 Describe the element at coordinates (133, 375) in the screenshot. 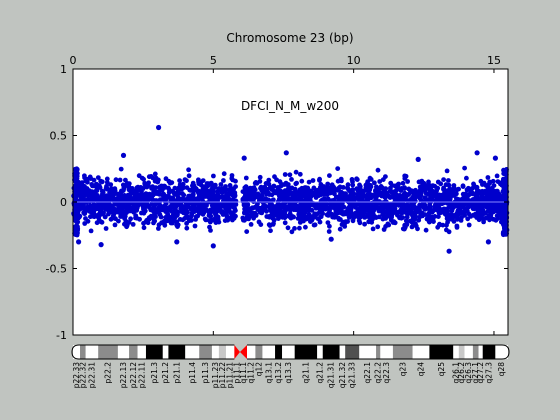

I see `cytoband-label: p22.12` at that location.